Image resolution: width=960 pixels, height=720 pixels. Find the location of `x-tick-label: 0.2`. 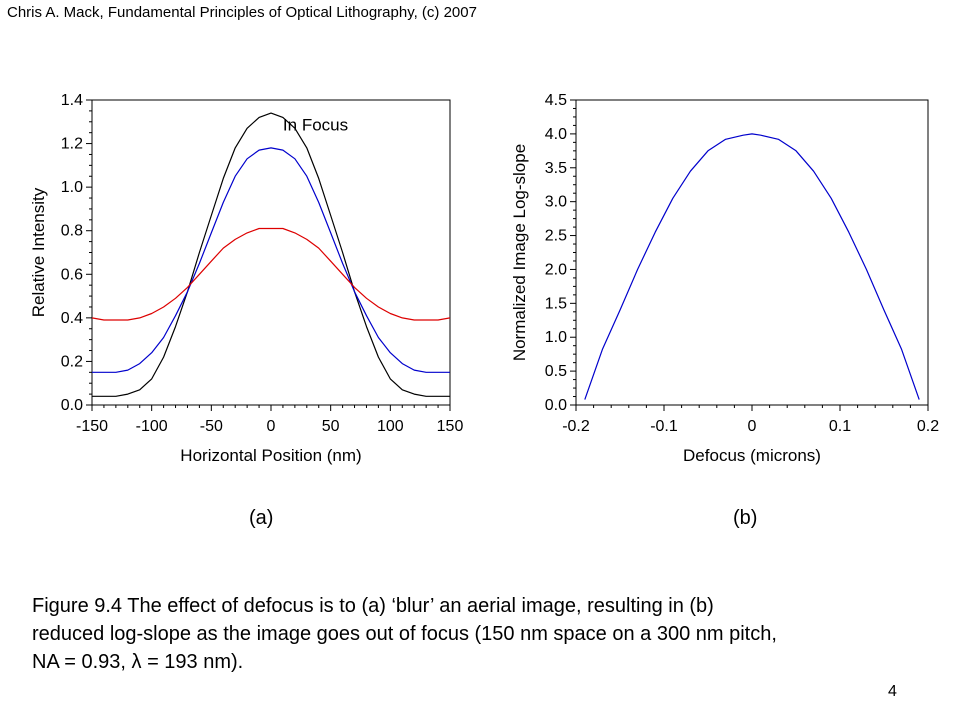

x-tick-label: 0.2 is located at coordinates (928, 426).